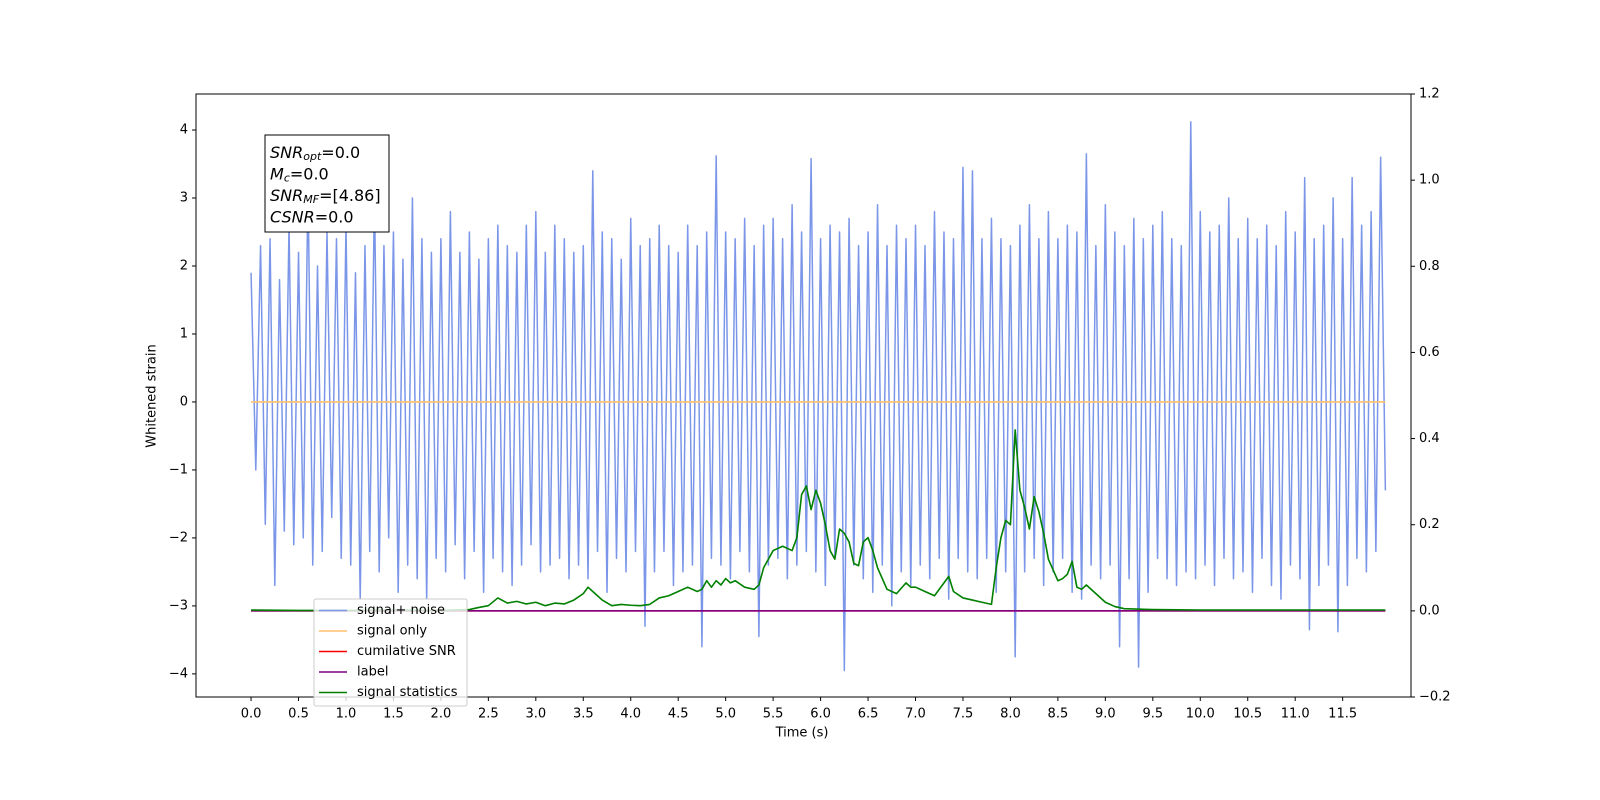 This screenshot has height=800, width=1600. I want to click on x-tick-label: 3.0, so click(535, 714).